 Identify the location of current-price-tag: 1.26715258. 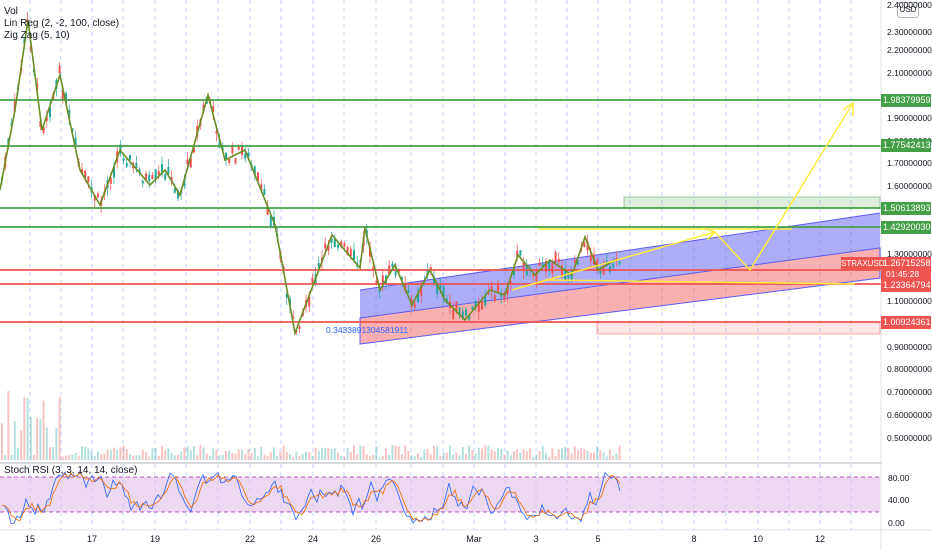
(906, 263).